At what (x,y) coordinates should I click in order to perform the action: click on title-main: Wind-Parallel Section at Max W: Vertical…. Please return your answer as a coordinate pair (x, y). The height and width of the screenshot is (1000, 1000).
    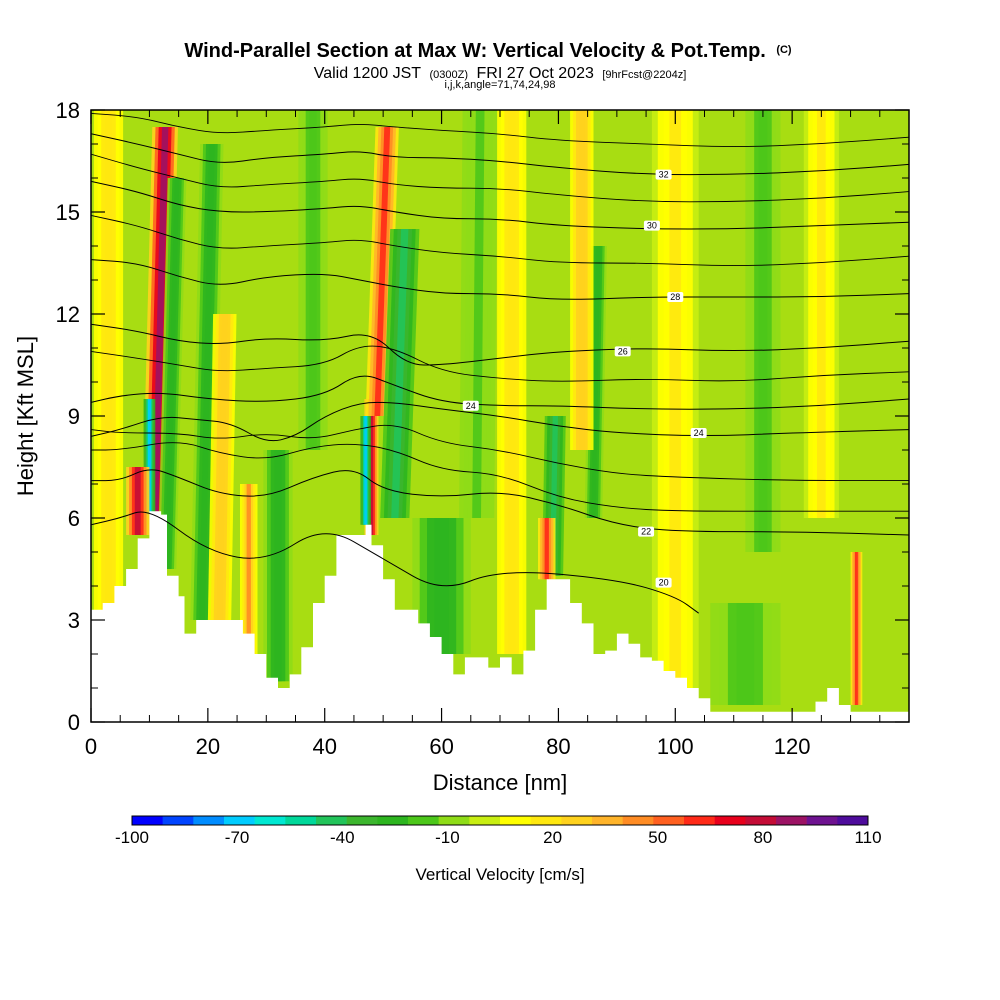
    Looking at the image, I should click on (474, 51).